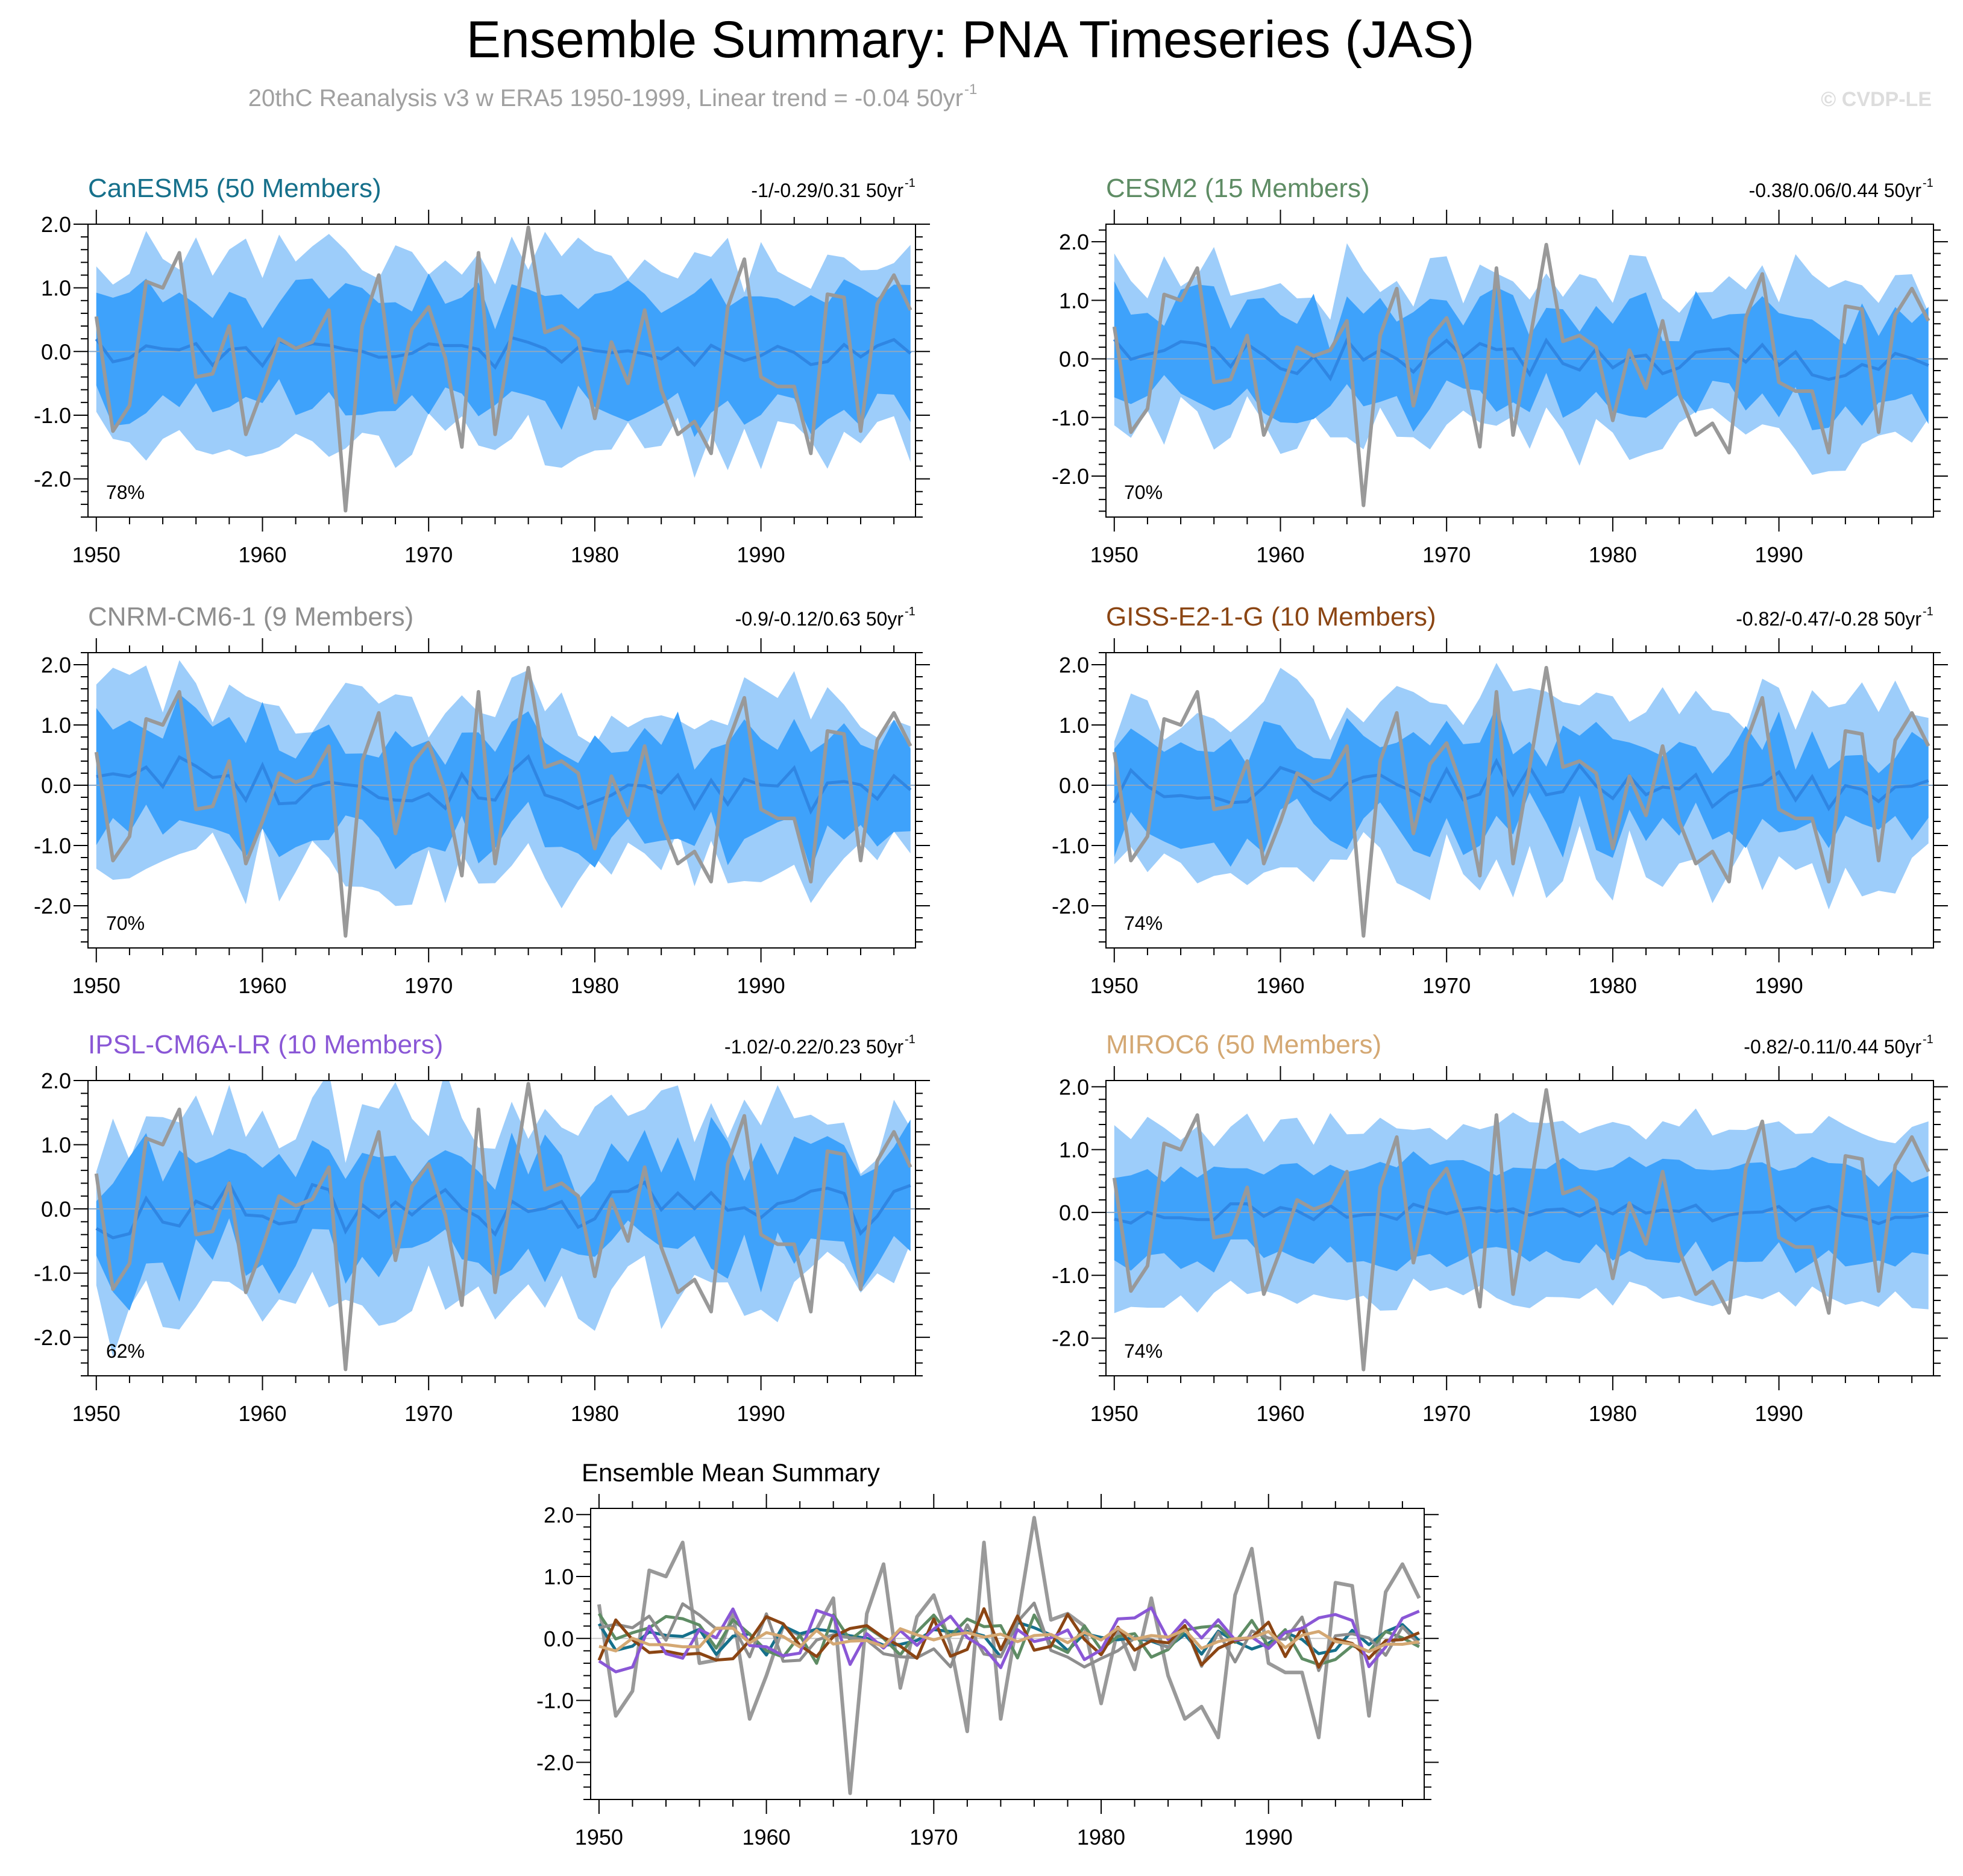 This screenshot has width=1963, height=1876. I want to click on panel-title: Ensemble Mean Summary, so click(731, 1472).